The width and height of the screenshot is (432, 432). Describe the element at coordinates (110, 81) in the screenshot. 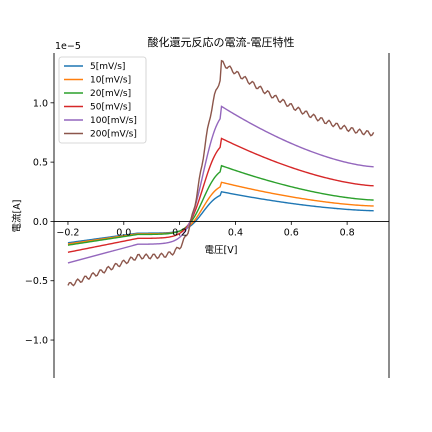

I see `legend-label-2: 10[mV/s]` at that location.